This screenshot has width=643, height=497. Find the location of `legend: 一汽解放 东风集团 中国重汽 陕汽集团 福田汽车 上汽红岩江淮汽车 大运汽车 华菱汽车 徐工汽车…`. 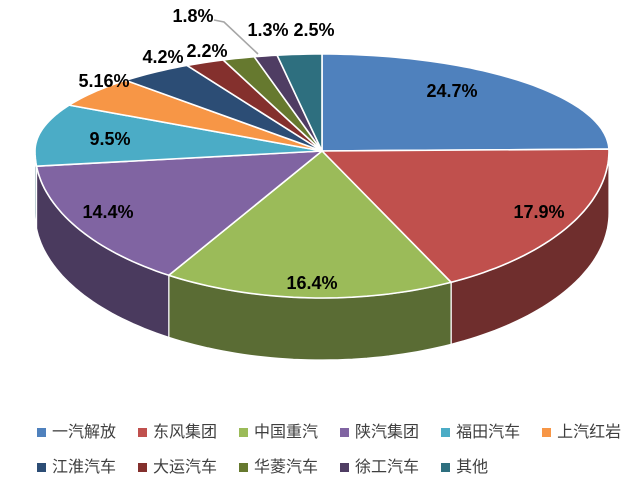

legend: 一汽解放 东风集团 中国重汽 陕汽集团 福田汽车 上汽红岩江淮汽车 大运汽车 华菱汽车 徐工汽车… is located at coordinates (321, 450).